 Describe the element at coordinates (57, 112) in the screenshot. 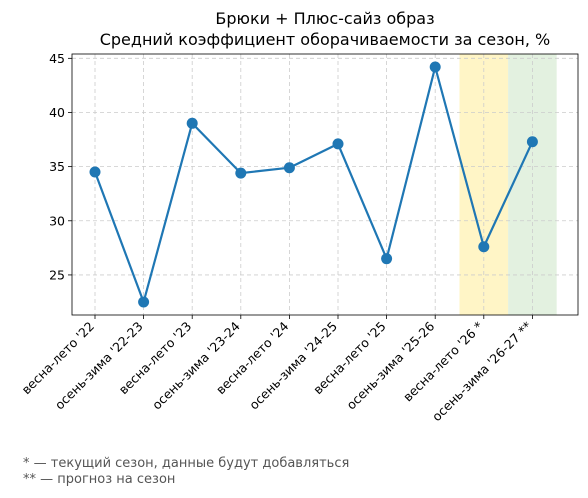

I see `y-tick-label-40: 40` at that location.